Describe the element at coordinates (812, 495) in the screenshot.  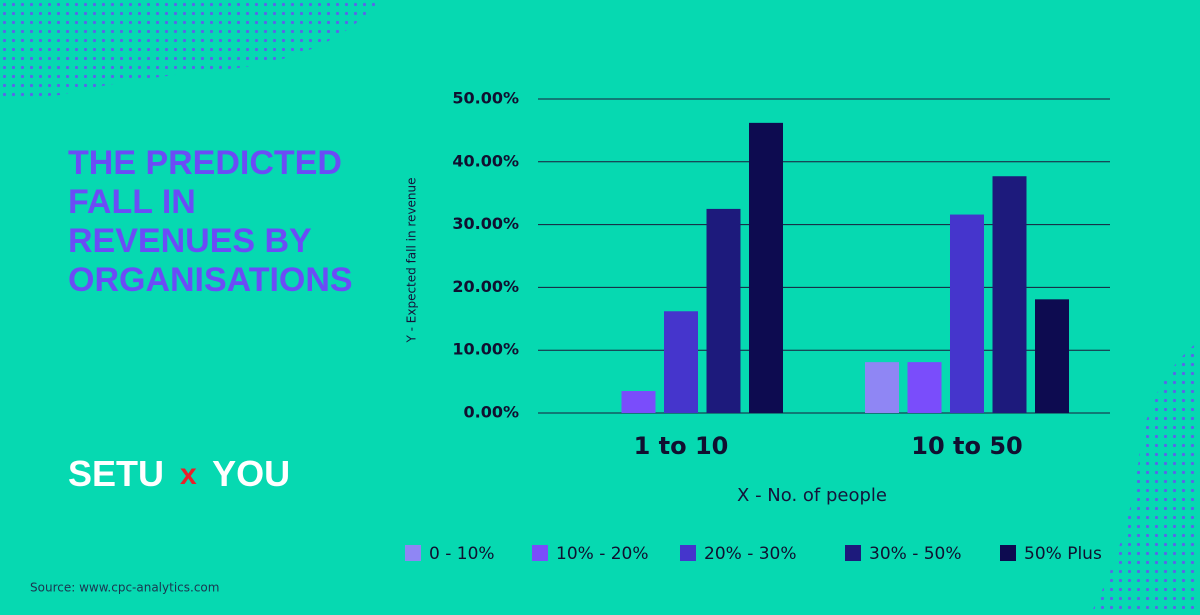
I see `x-axis-title: X - No. of people` at that location.